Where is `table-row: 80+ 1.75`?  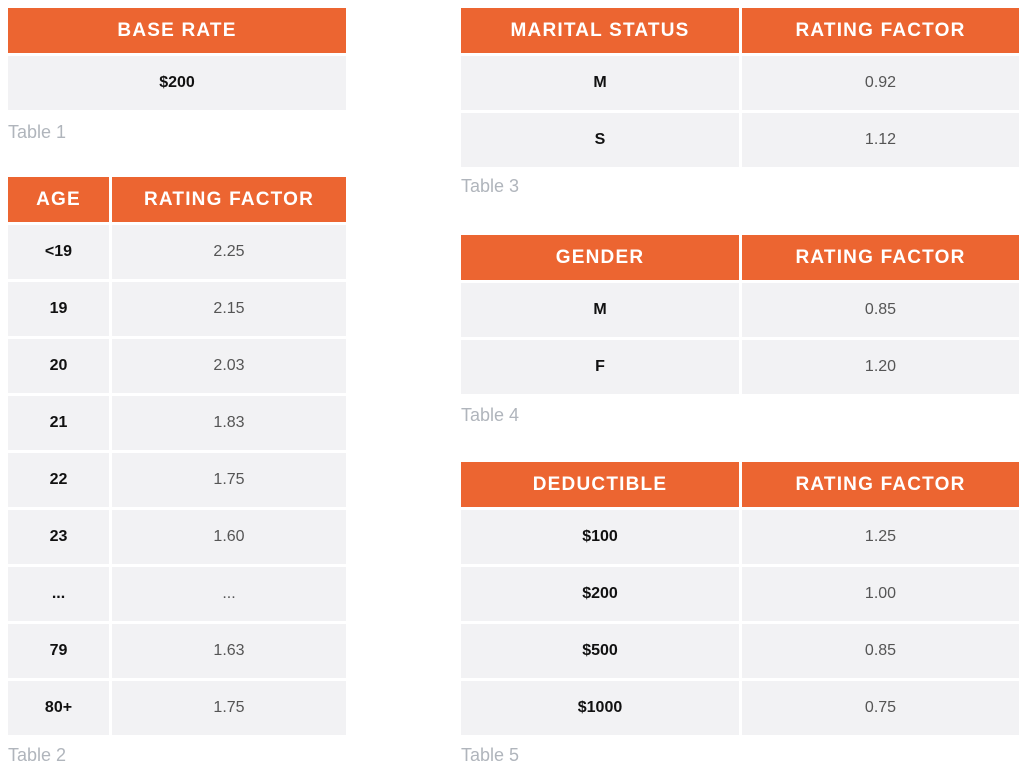 table-row: 80+ 1.75 is located at coordinates (177, 708).